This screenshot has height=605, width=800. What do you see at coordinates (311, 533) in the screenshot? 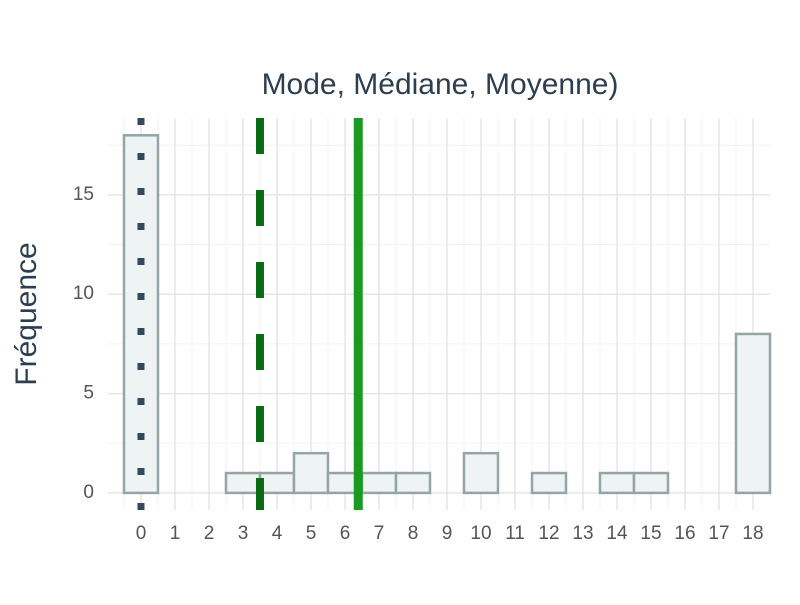
I see `x-tick-label: 5` at bounding box center [311, 533].